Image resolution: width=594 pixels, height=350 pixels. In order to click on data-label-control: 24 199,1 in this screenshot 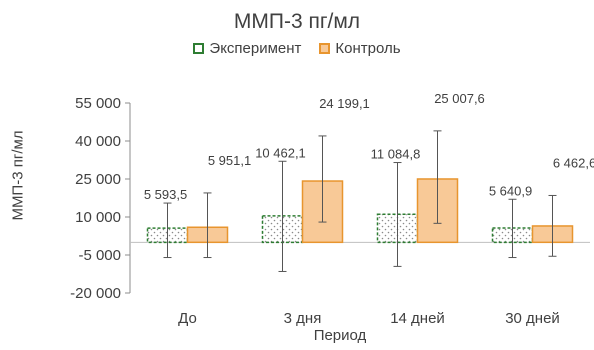, I will do `click(344, 103)`.